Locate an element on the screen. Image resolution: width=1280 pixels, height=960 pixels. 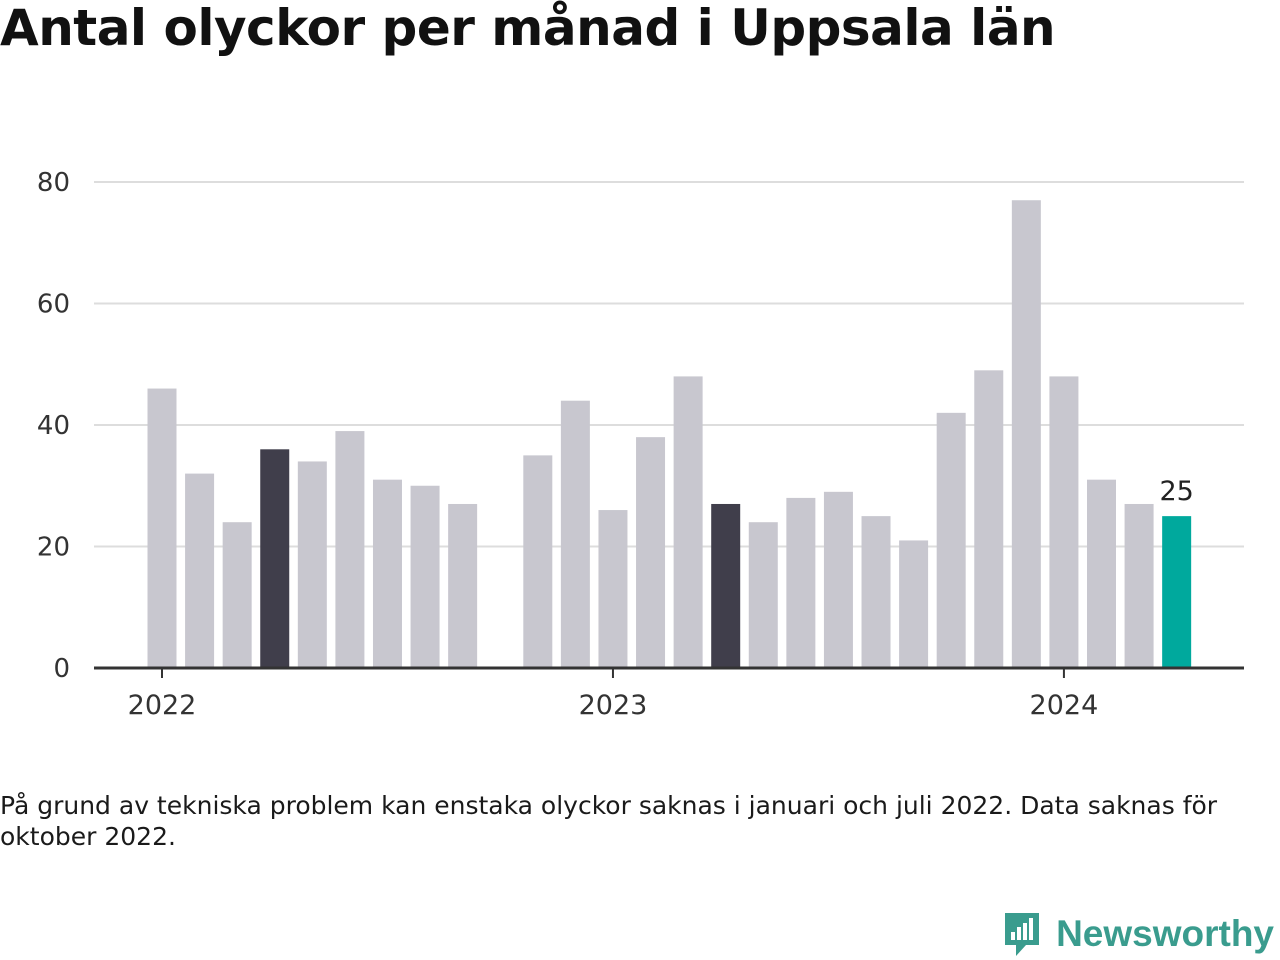
x-axis-labels: 2022 2023 2024 is located at coordinates (613, 694).